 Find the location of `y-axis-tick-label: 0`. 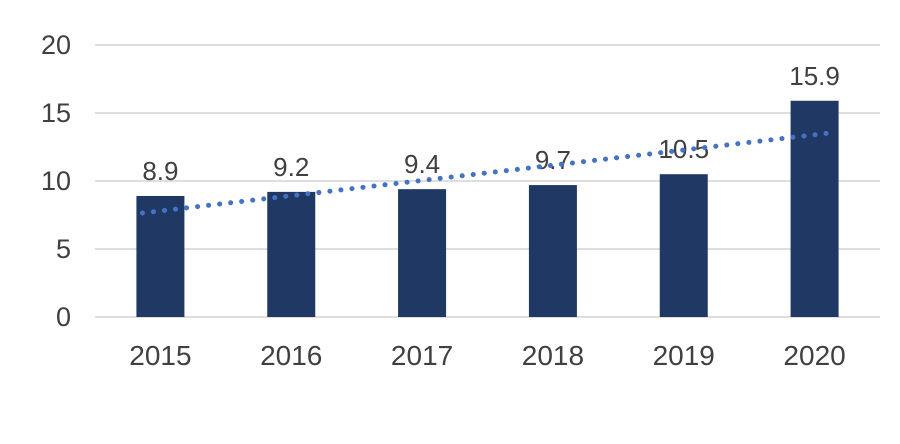

y-axis-tick-label: 0 is located at coordinates (63, 317).